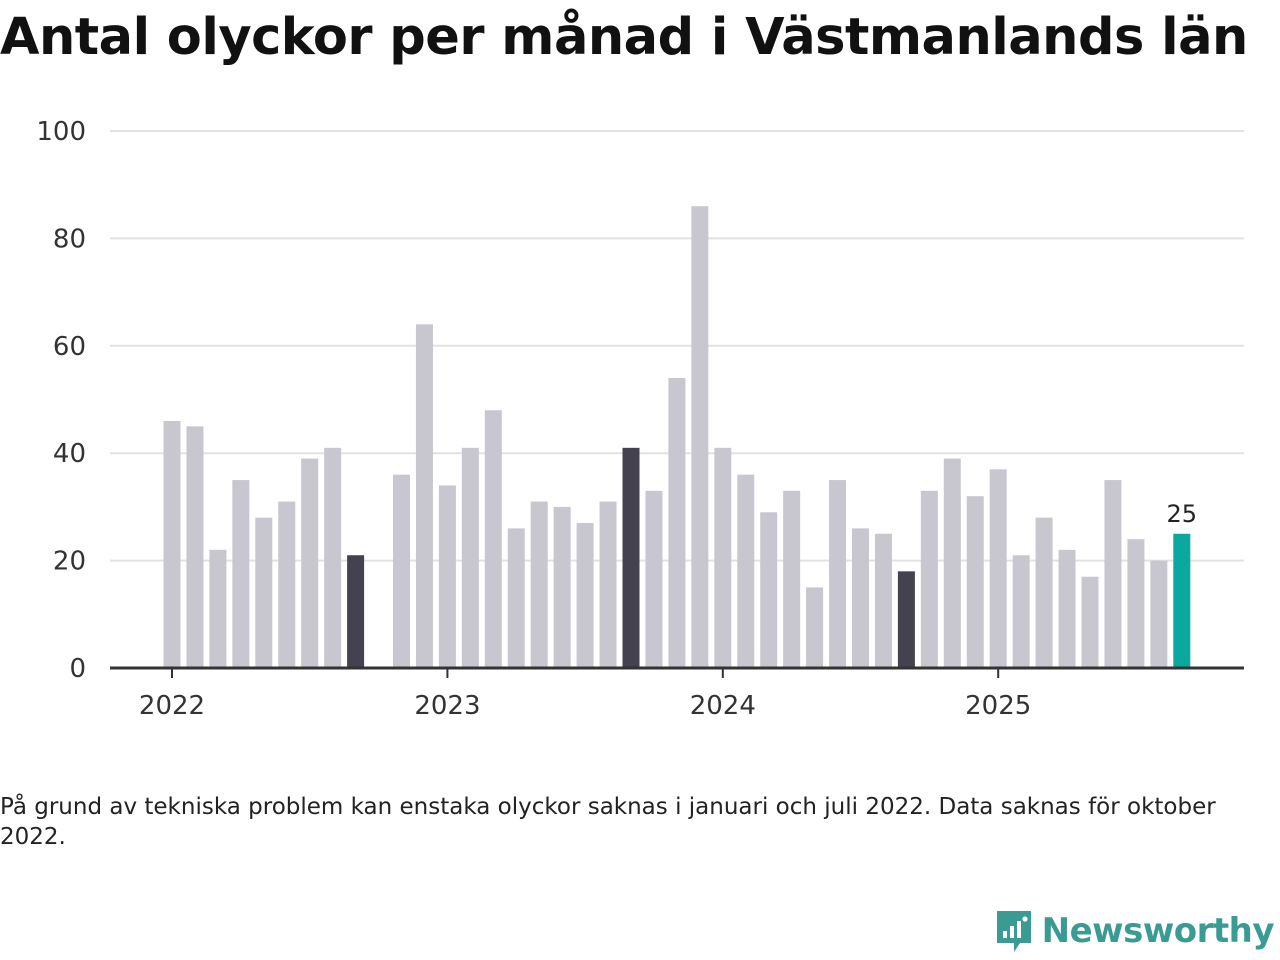  What do you see at coordinates (1013, 931) in the screenshot?
I see `newsworthy-logo-icon` at bounding box center [1013, 931].